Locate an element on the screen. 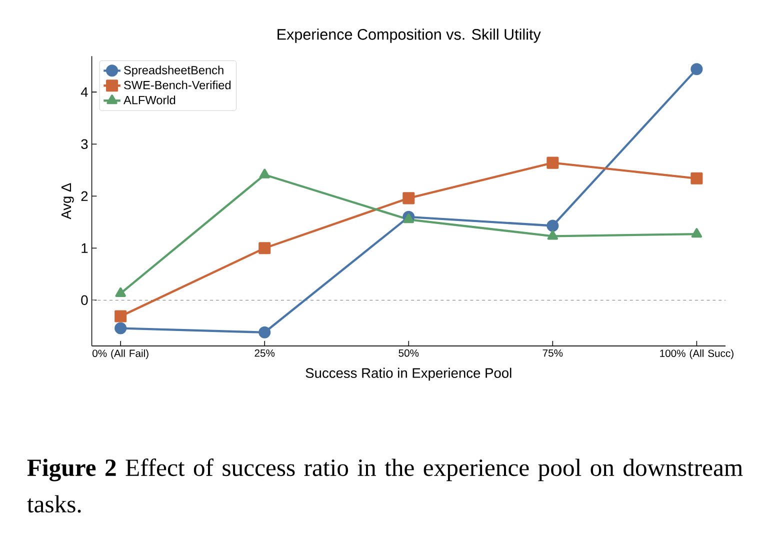 The width and height of the screenshot is (761, 540). chart-title: Experience Composition vs. Skill Utility is located at coordinates (409, 35).